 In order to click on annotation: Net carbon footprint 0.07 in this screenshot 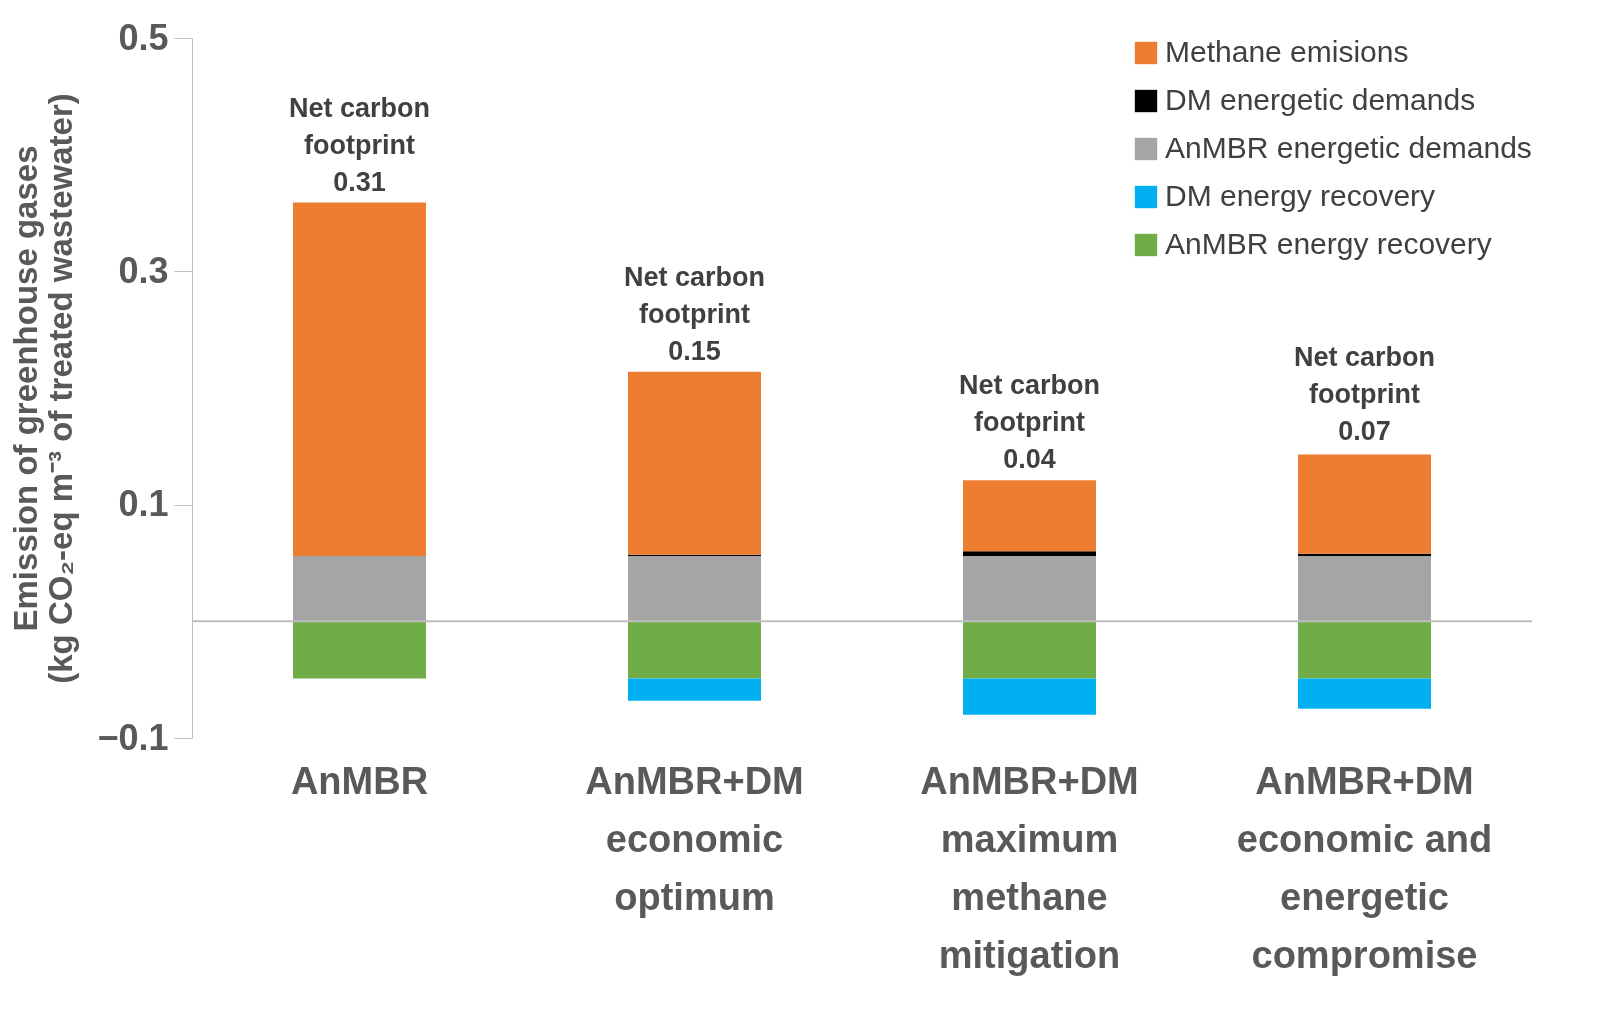, I will do `click(1364, 394)`.